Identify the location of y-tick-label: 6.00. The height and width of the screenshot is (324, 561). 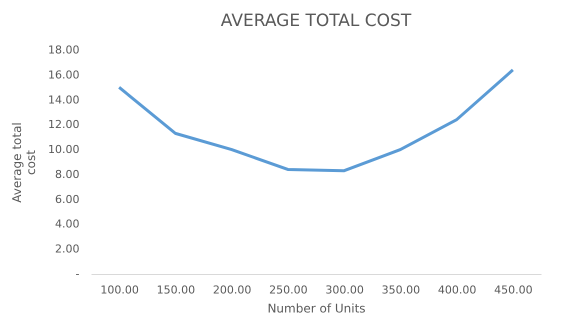
(67, 199).